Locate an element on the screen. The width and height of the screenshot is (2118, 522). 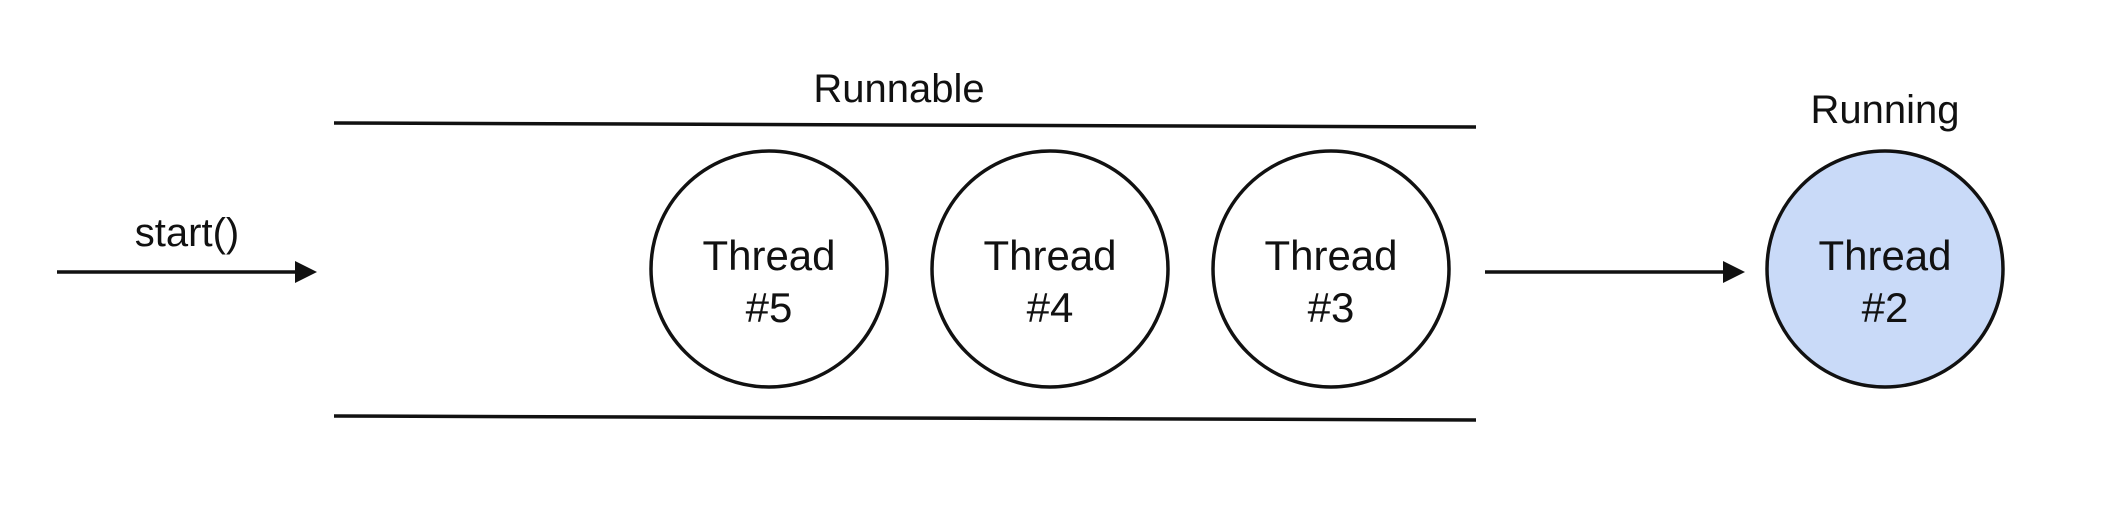
running-thread-circle is located at coordinates (1885, 269).